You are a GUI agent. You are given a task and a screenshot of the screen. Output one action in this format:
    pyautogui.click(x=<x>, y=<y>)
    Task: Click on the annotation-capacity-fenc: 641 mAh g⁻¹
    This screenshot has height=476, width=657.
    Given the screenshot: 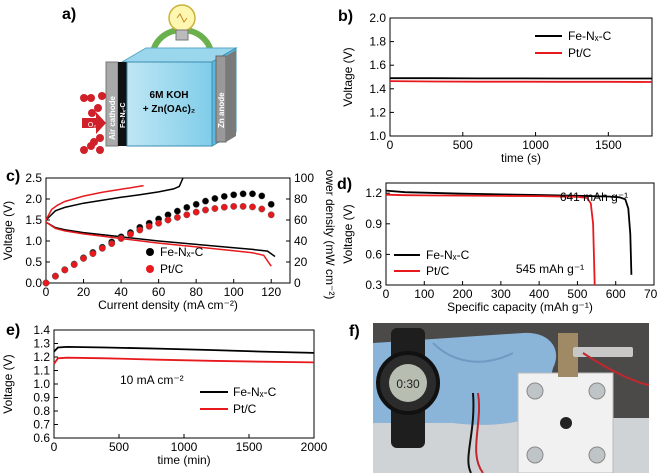 What is the action you would take?
    pyautogui.click(x=594, y=197)
    